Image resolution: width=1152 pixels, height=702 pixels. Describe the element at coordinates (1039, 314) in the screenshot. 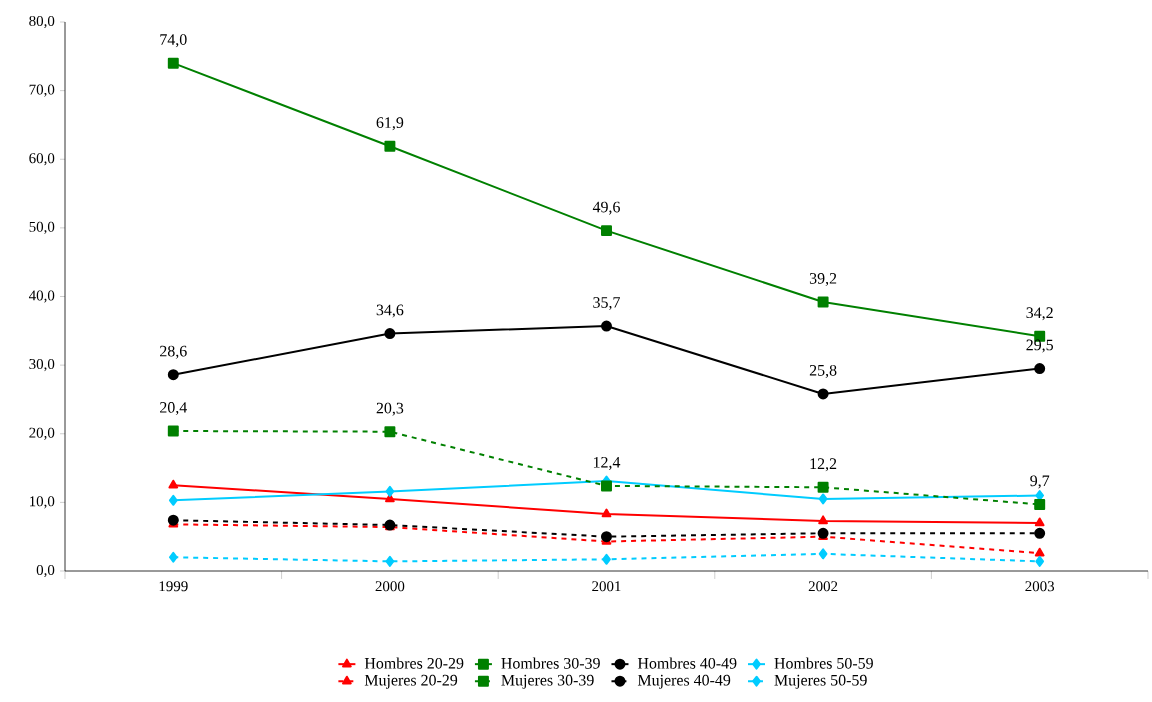

I see `data-label: 34,2` at that location.